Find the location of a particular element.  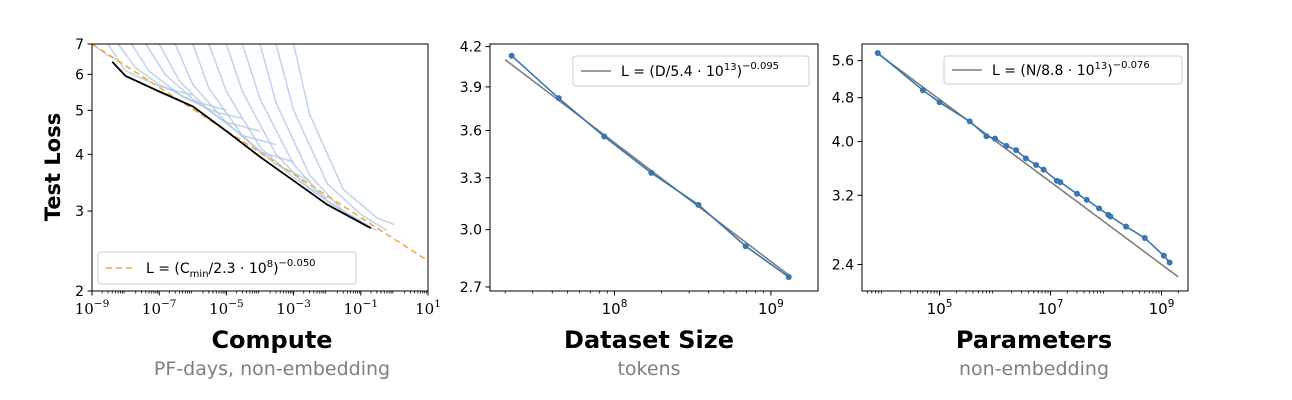

legend: L = (Cmin/2.3 · 108)−0.050 is located at coordinates (227, 268).